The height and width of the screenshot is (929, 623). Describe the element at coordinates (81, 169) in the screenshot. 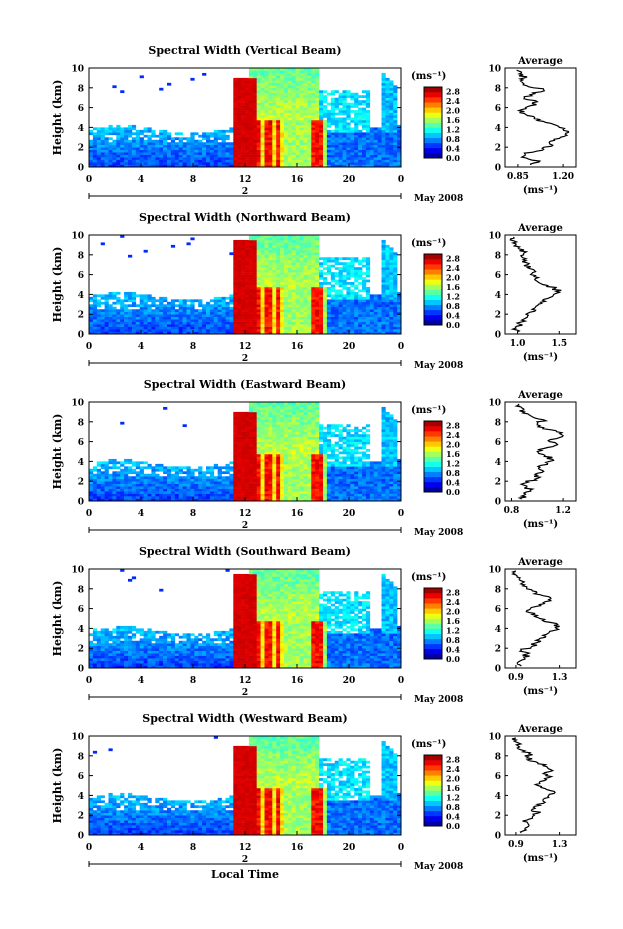

I see `y-tick-label: 0` at that location.